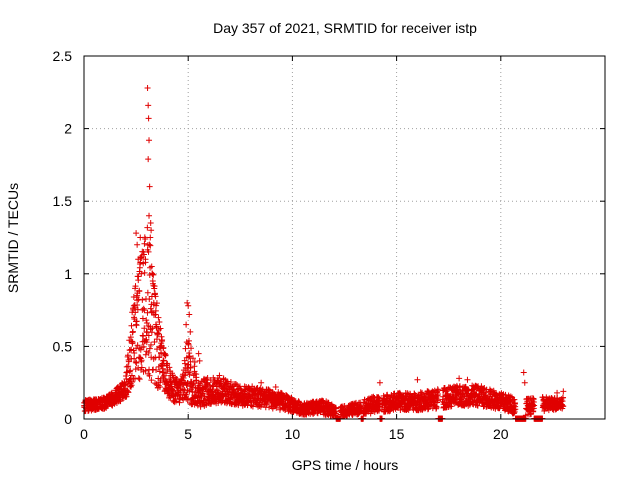 Image resolution: width=640 pixels, height=480 pixels. Describe the element at coordinates (63, 56) in the screenshot. I see `y-tick-label: 2.5` at that location.